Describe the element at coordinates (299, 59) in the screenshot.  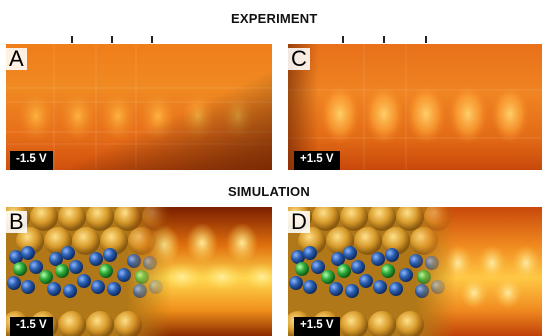
I see `panel-label-c: C` at that location.